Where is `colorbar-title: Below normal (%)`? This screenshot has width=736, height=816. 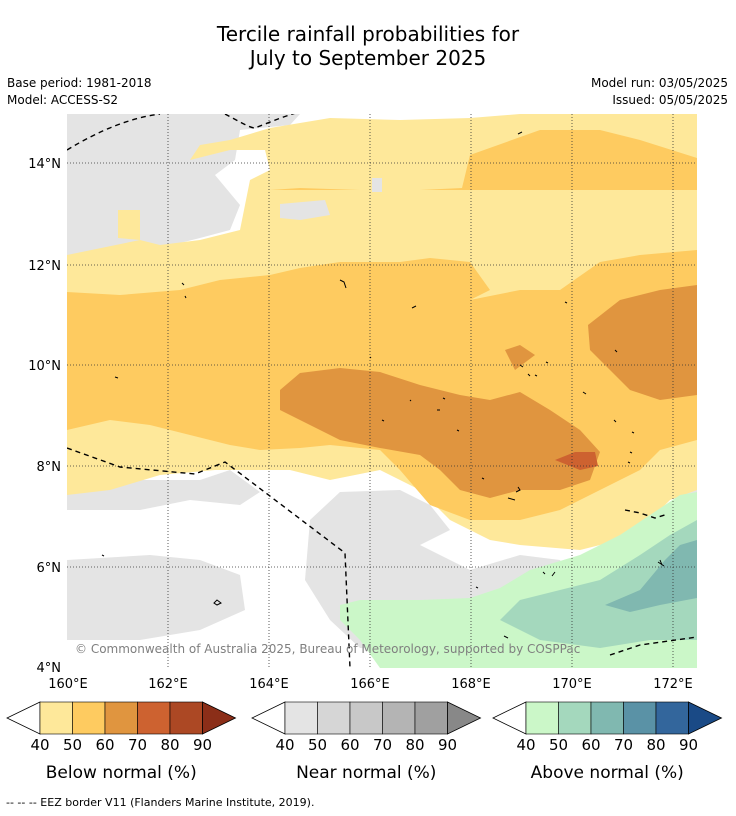 colorbar-title: Below normal (%) is located at coordinates (121, 773).